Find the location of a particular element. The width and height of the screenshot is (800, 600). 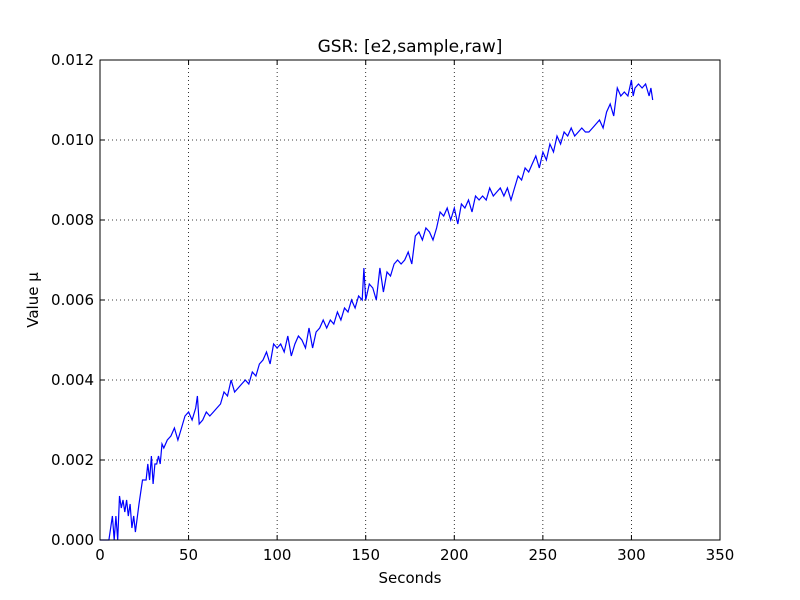

chart-title: GSR: [e2,sample,raw] is located at coordinates (410, 47).